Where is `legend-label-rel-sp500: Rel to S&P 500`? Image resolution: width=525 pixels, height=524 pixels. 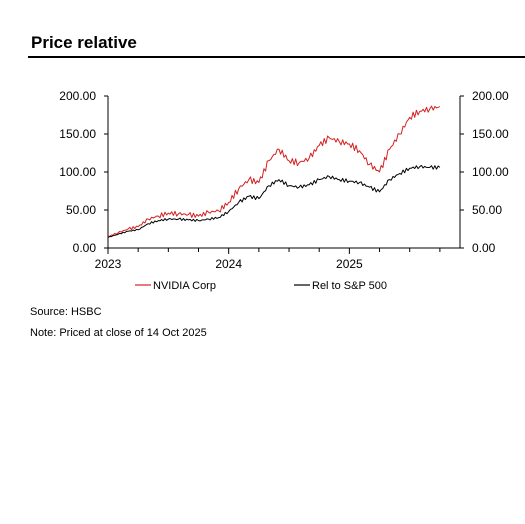 legend-label-rel-sp500: Rel to S&P 500 is located at coordinates (349, 286).